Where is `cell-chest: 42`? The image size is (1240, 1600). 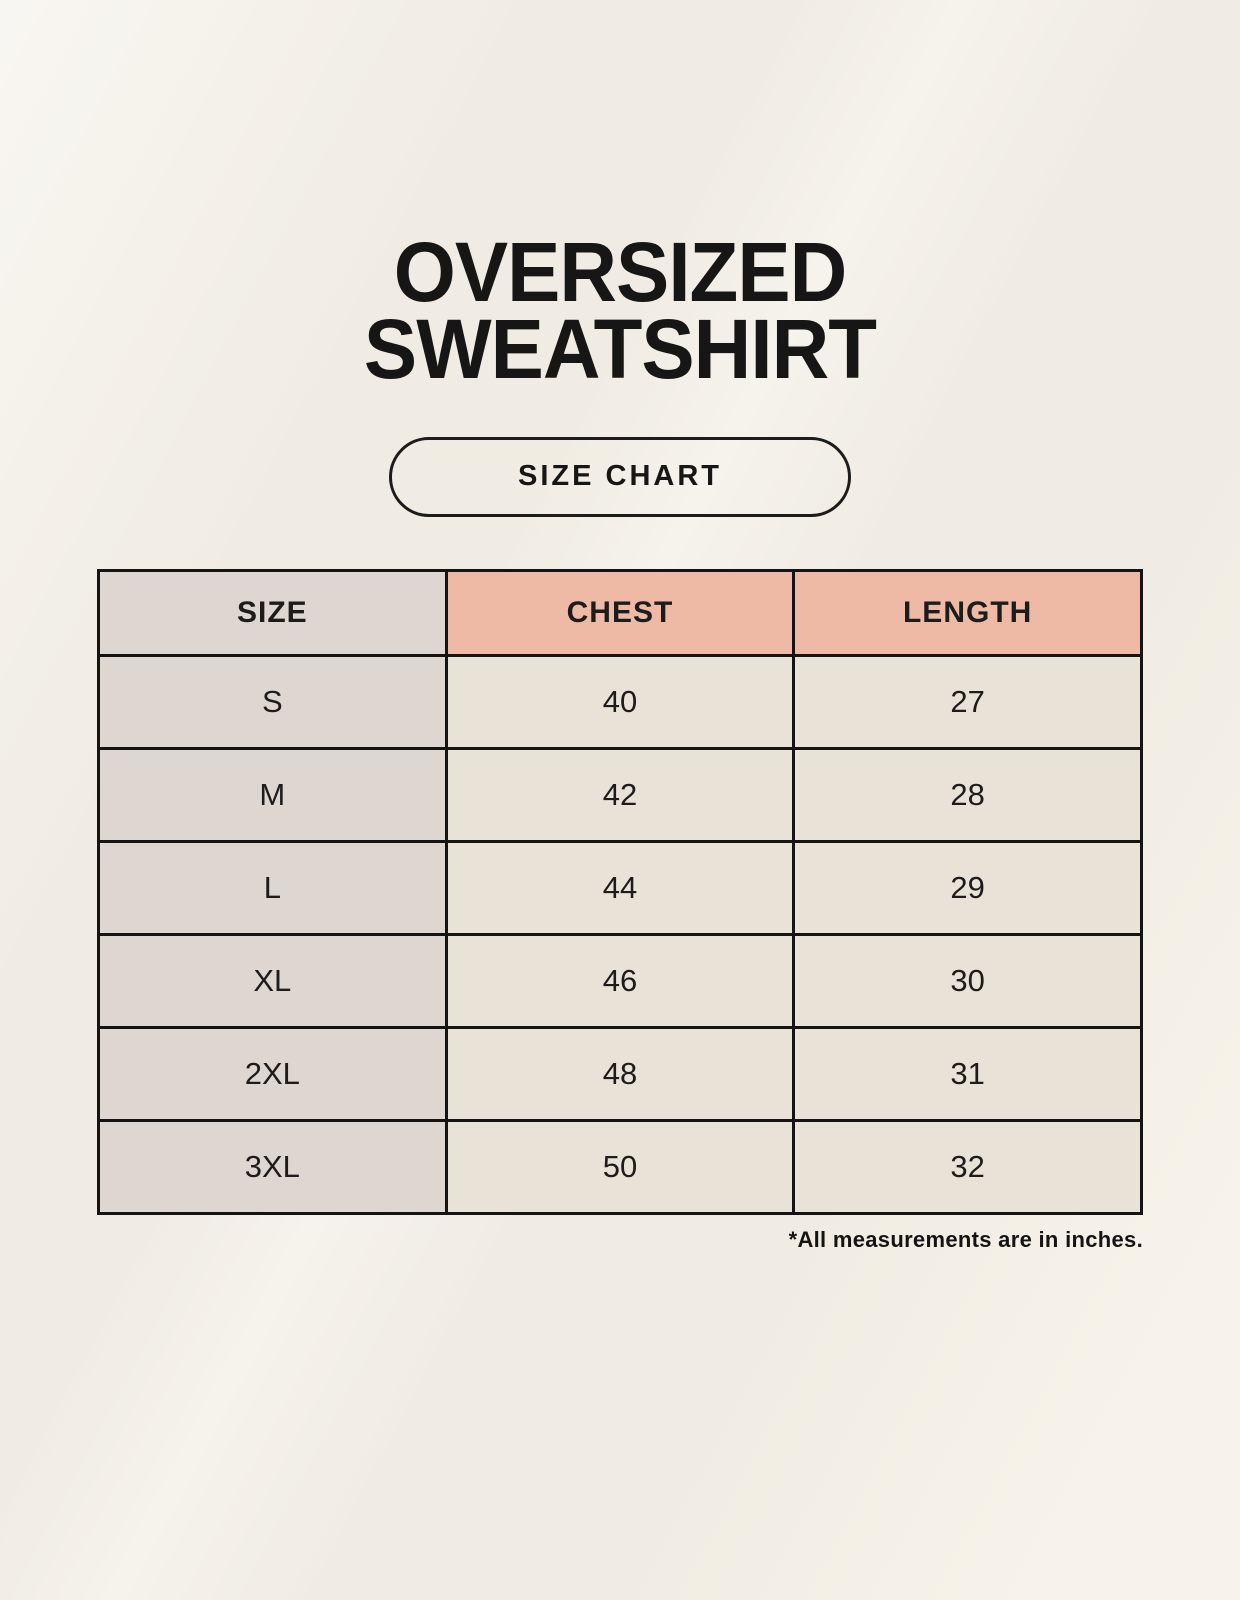 cell-chest: 42 is located at coordinates (620, 794).